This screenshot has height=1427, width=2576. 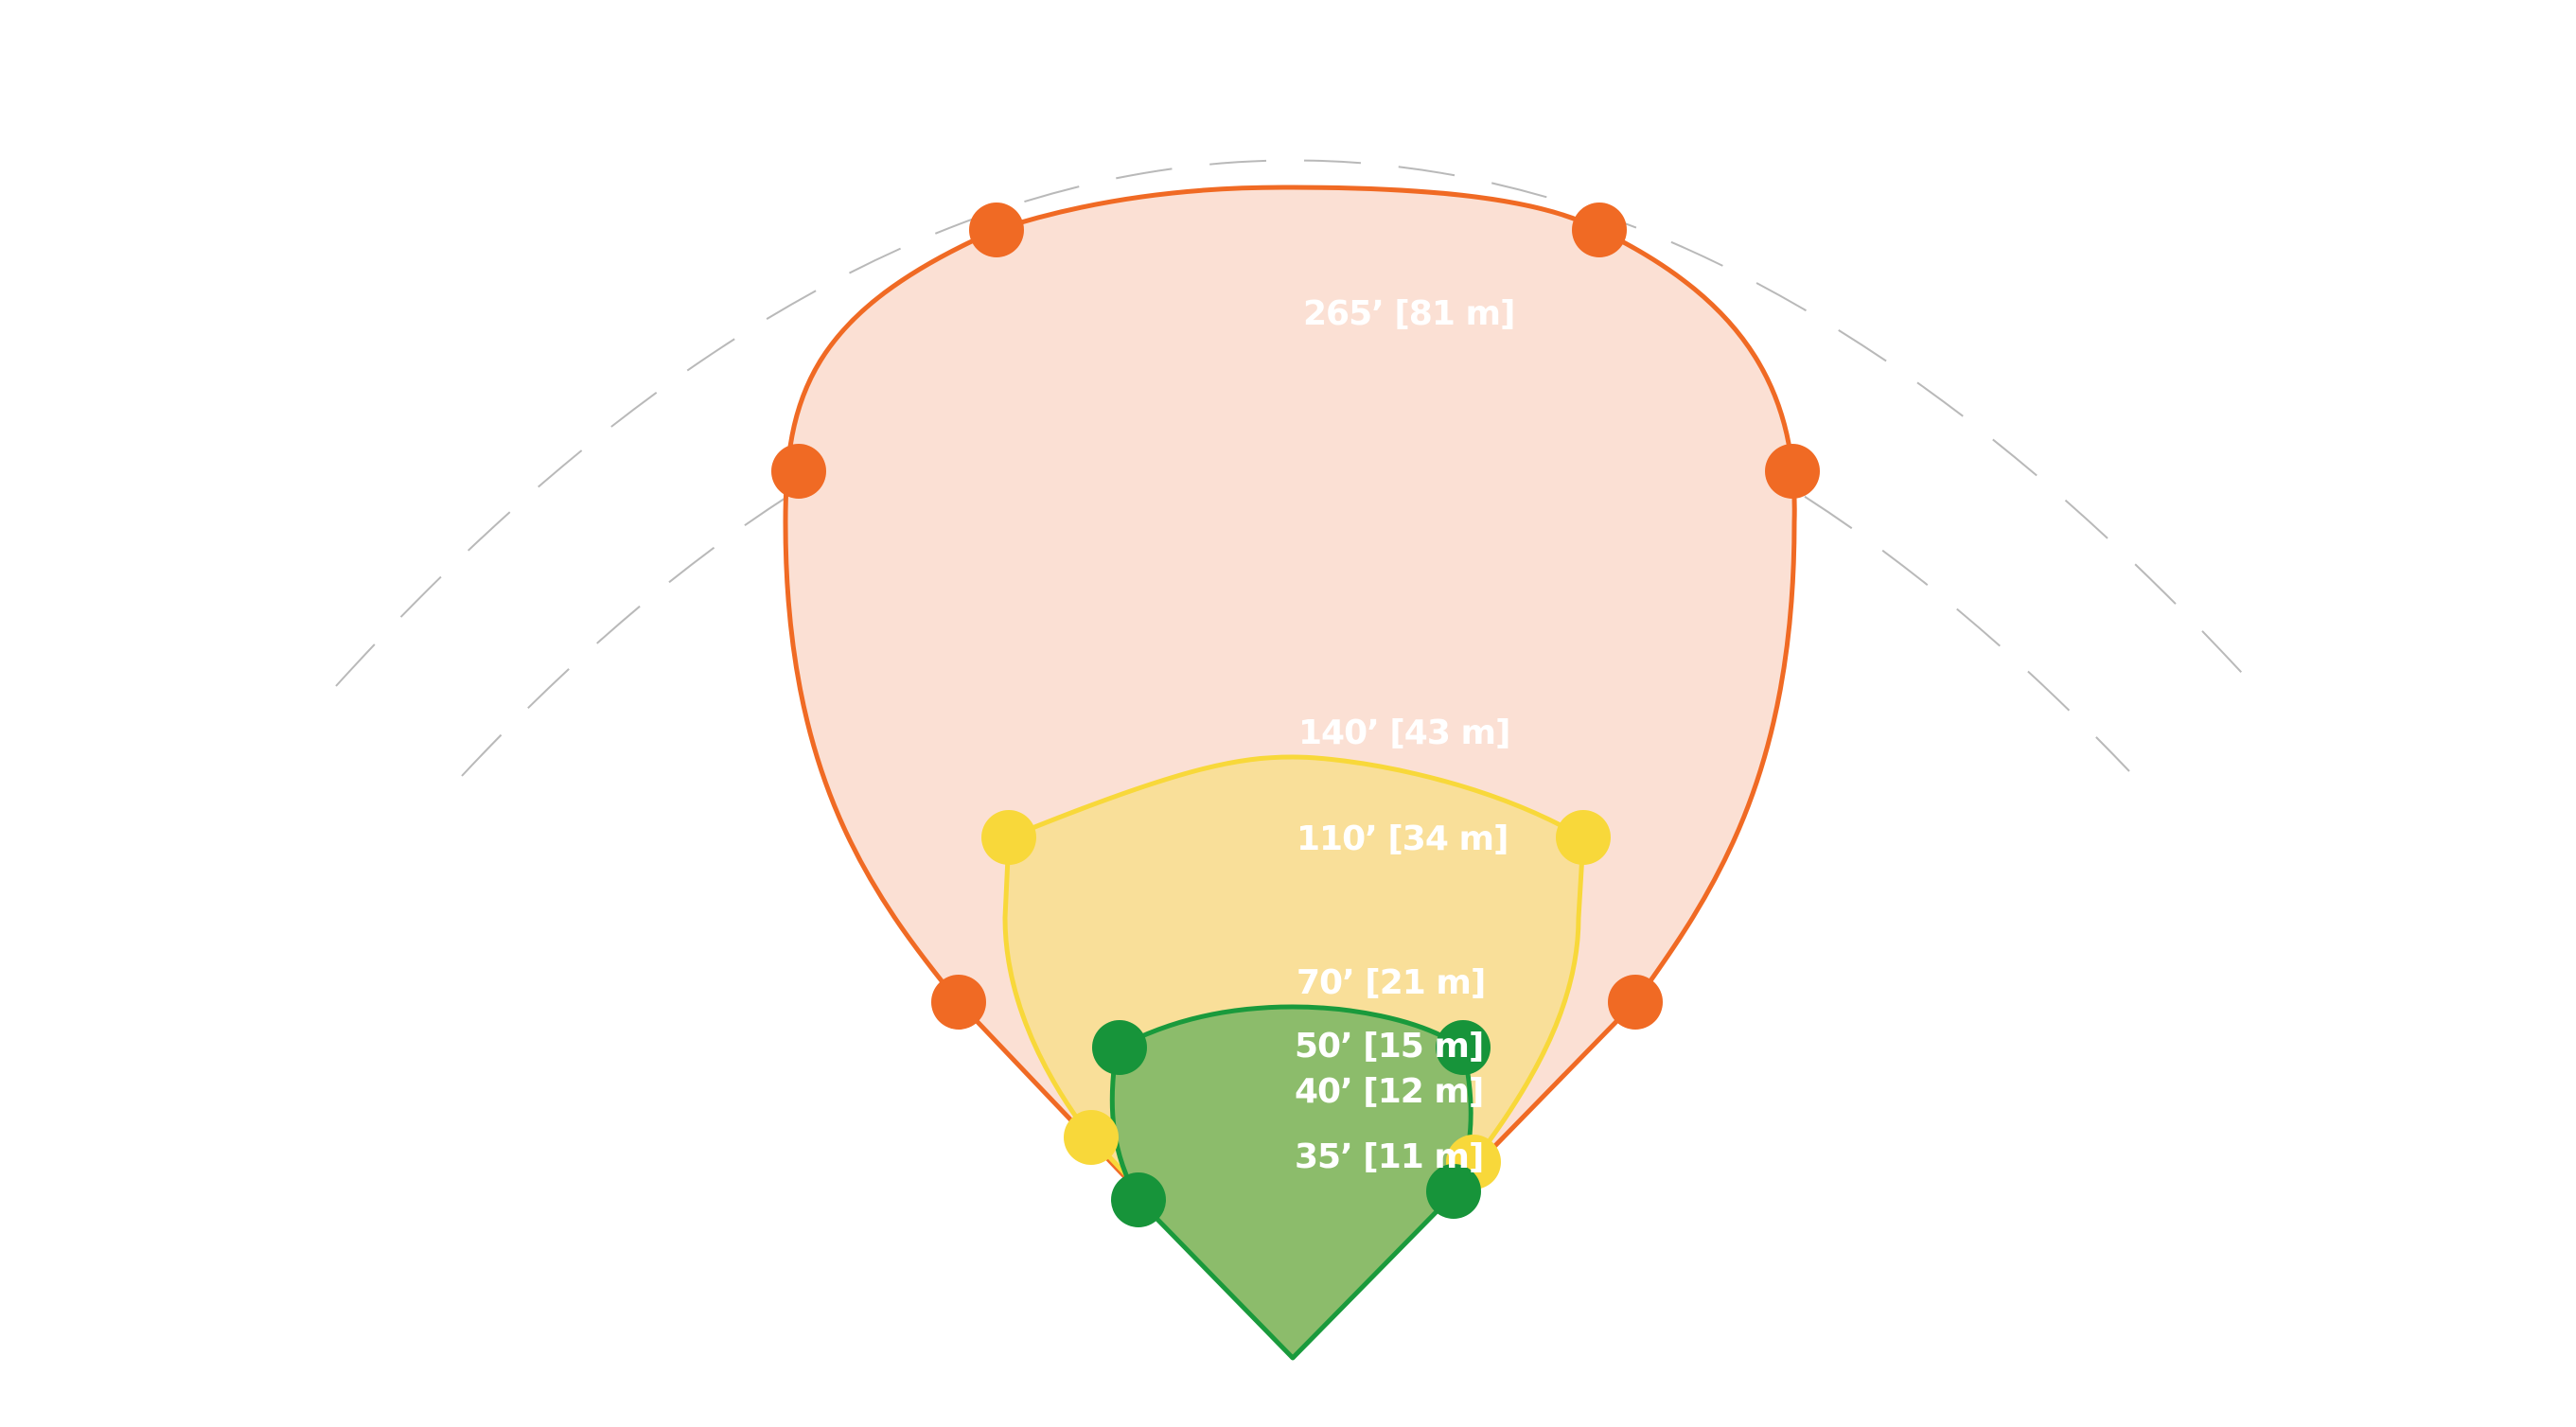 I want to click on label-140ft: 140’ [43 m], so click(x=1403, y=733).